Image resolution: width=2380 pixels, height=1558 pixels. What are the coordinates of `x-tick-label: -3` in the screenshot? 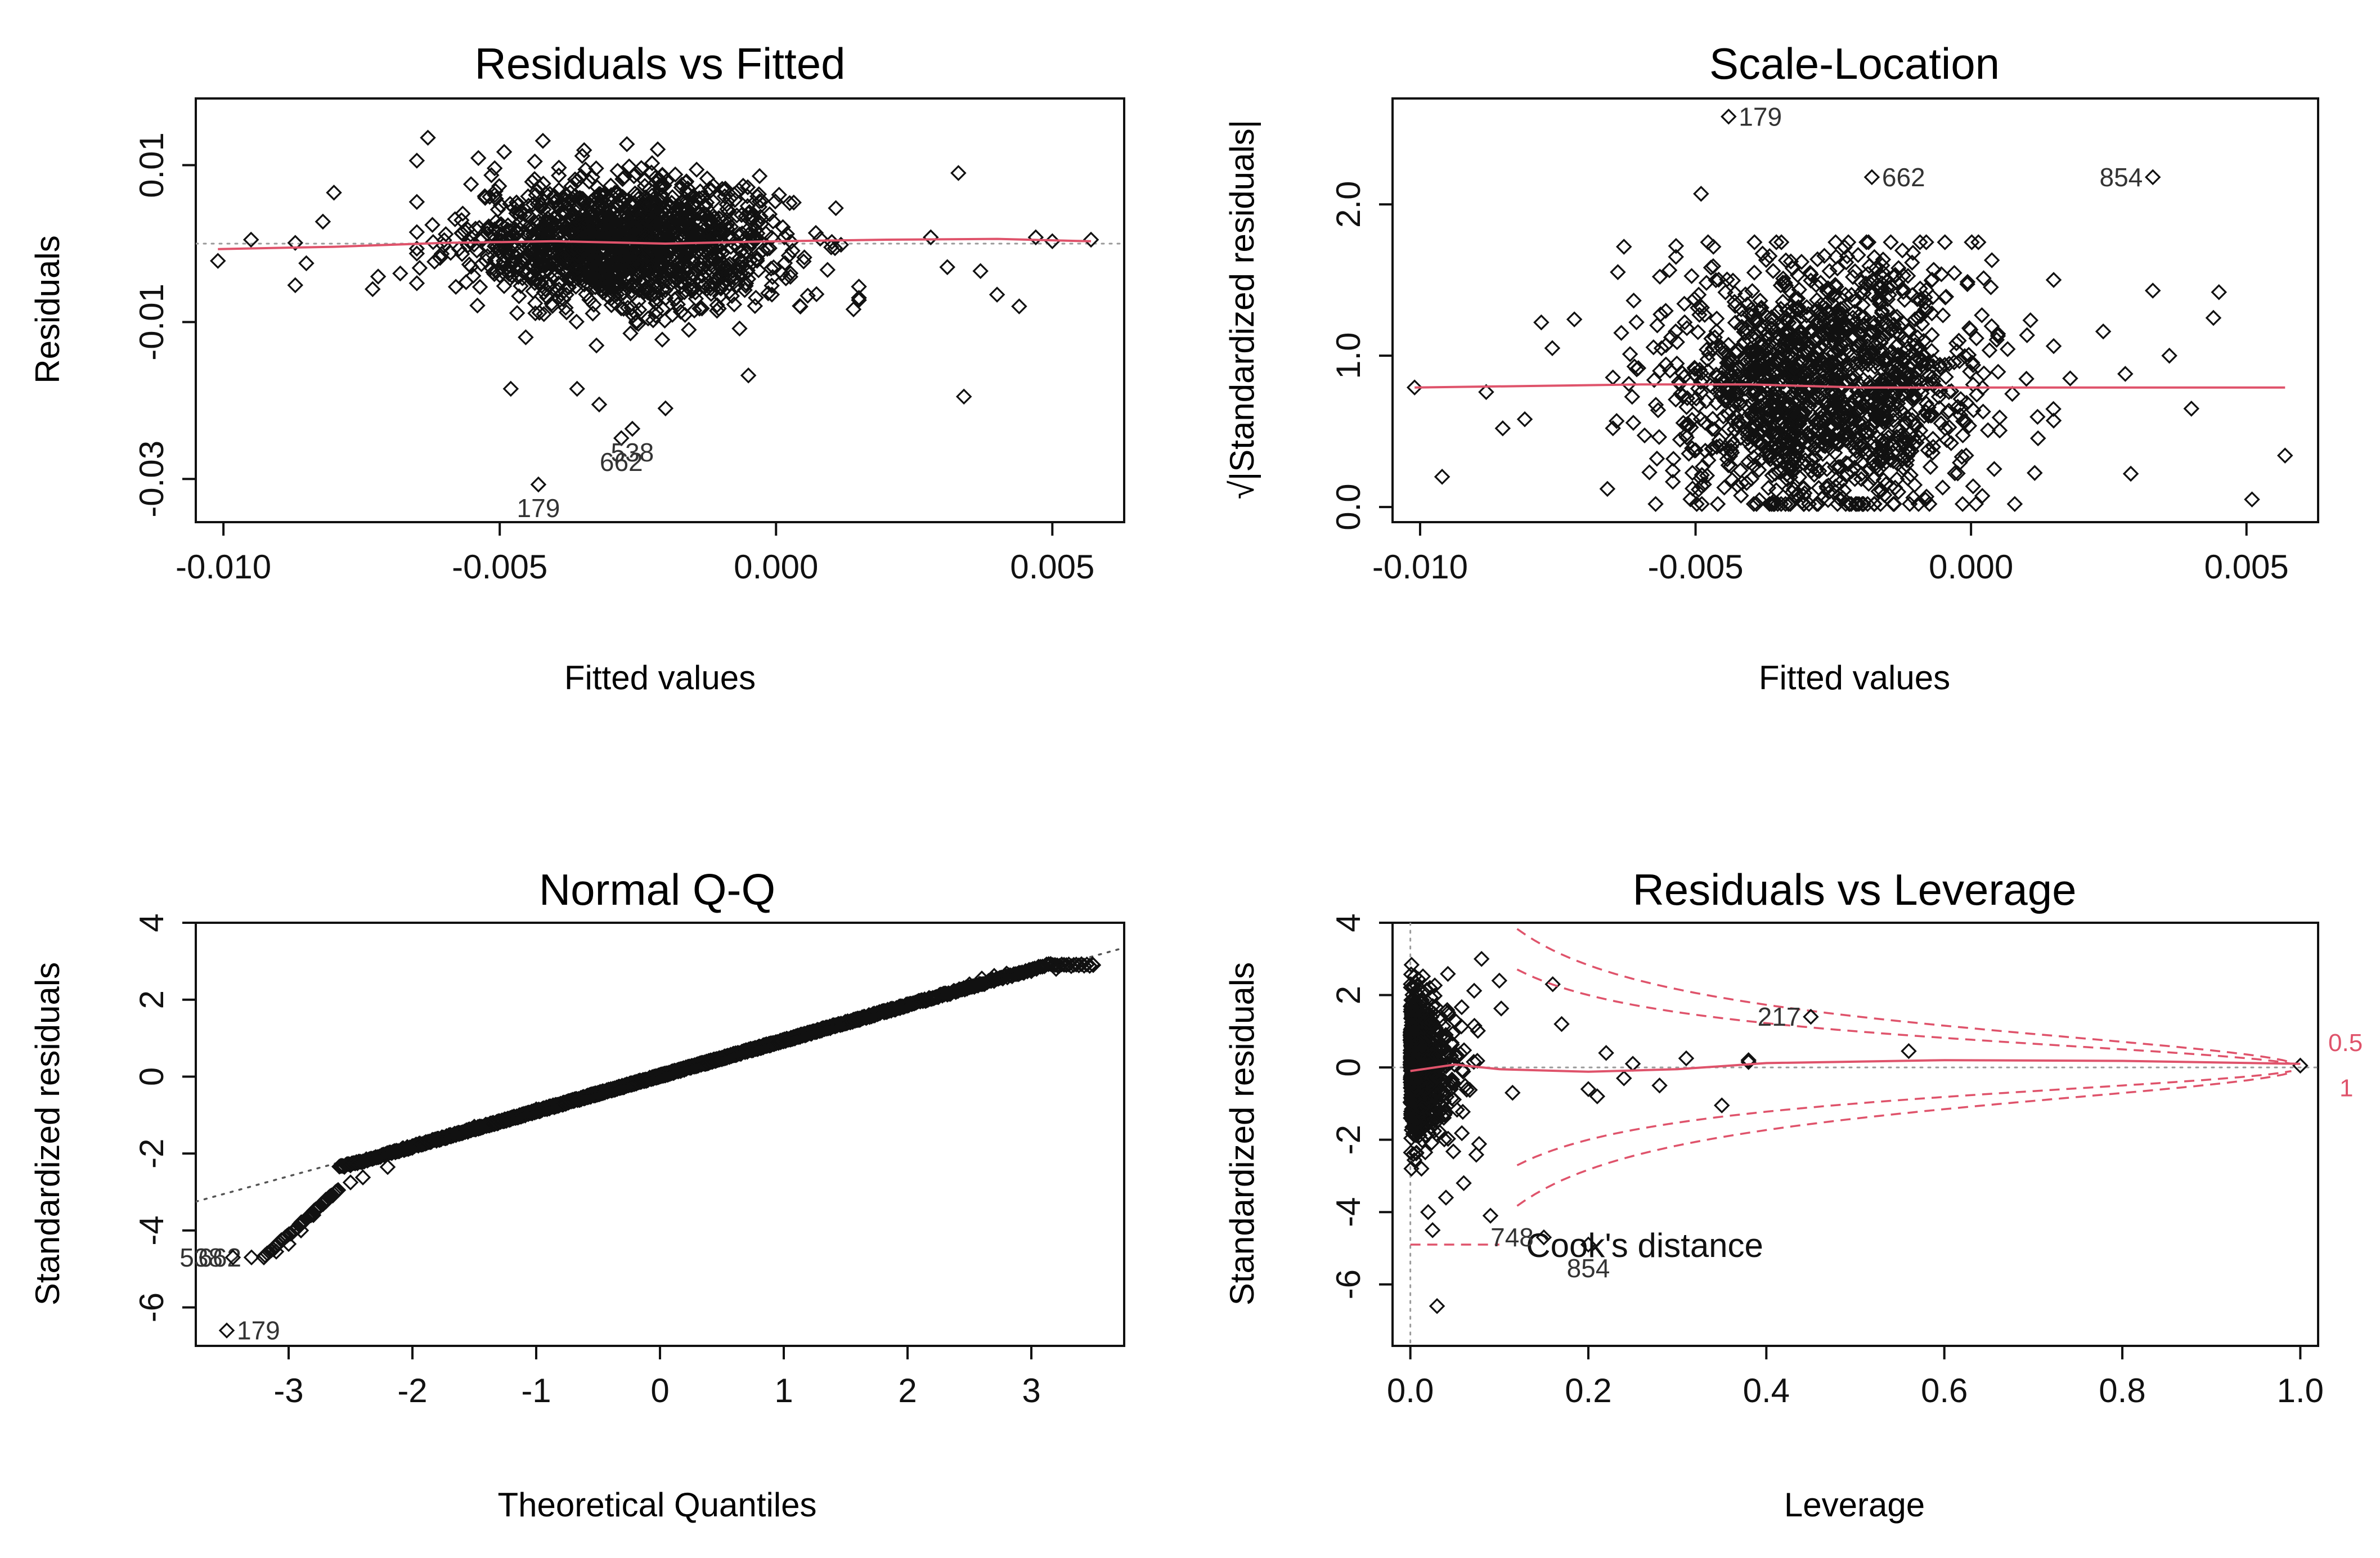 It's located at (288, 1390).